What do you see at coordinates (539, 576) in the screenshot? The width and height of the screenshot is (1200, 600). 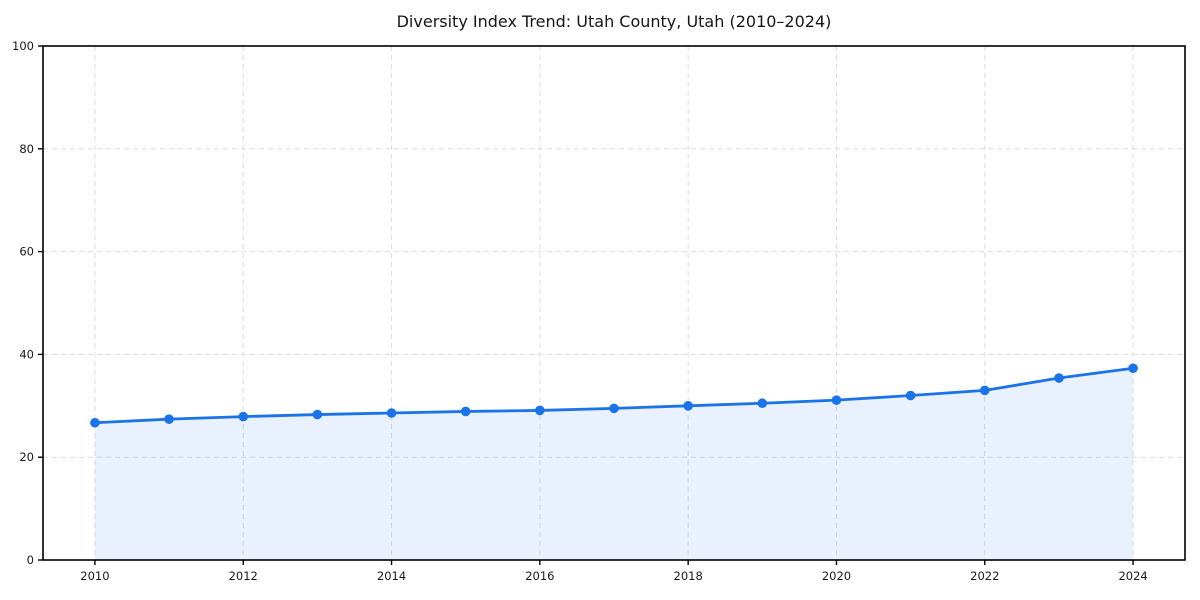 I see `x-tick-label: 2016` at bounding box center [539, 576].